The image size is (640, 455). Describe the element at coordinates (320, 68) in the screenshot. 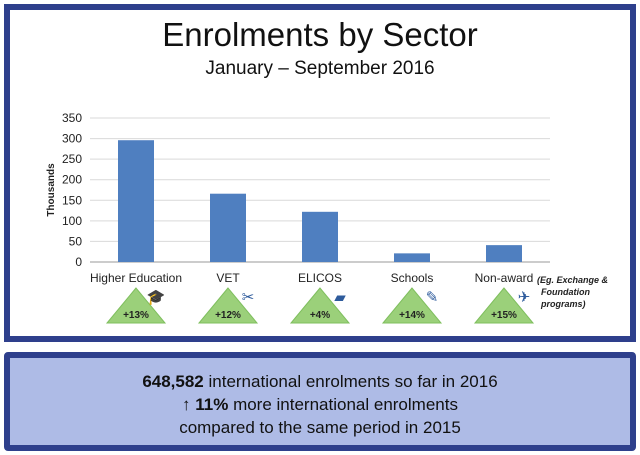

I see `chart-subtitle: January – September 2016` at that location.